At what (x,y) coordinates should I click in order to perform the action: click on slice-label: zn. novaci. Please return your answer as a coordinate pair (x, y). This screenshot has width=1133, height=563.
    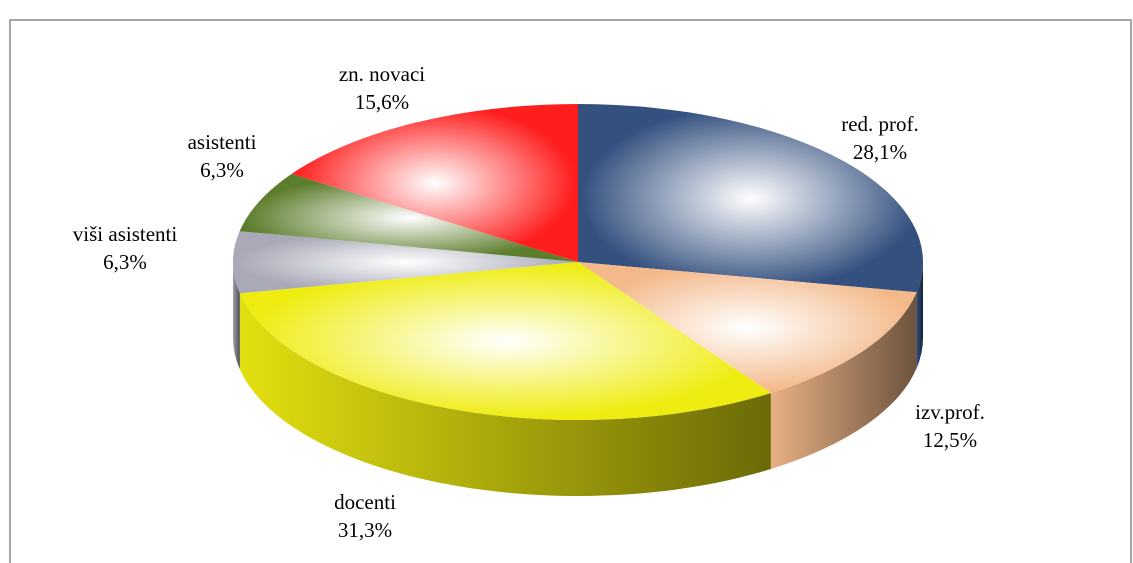
    Looking at the image, I should click on (382, 74).